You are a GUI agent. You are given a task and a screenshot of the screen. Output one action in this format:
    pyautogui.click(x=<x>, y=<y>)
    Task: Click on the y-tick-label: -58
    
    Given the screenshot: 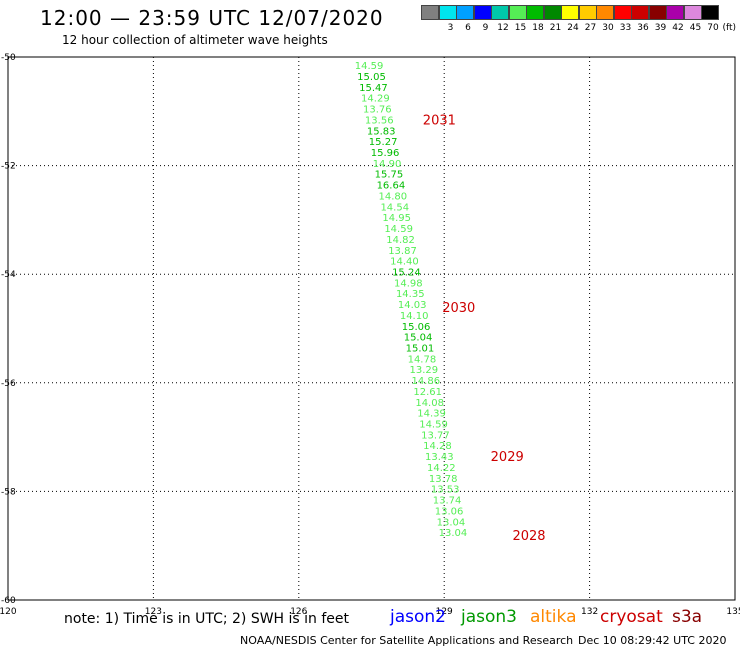 What is the action you would take?
    pyautogui.click(x=8, y=492)
    